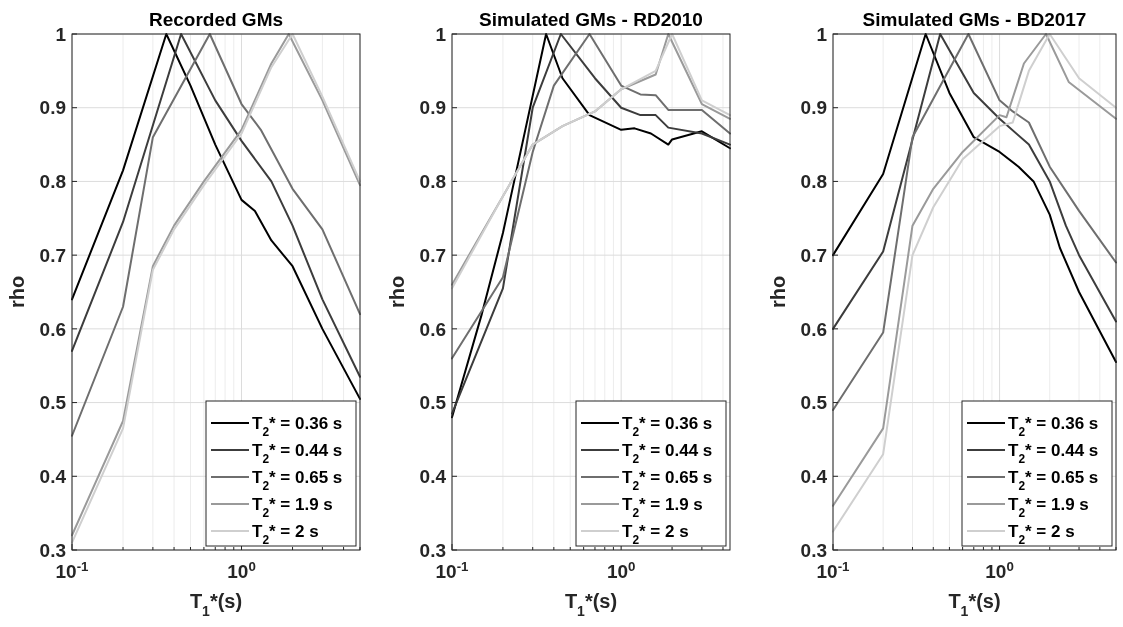  What do you see at coordinates (216, 19) in the screenshot?
I see `chart-title: Recorded GMs` at bounding box center [216, 19].